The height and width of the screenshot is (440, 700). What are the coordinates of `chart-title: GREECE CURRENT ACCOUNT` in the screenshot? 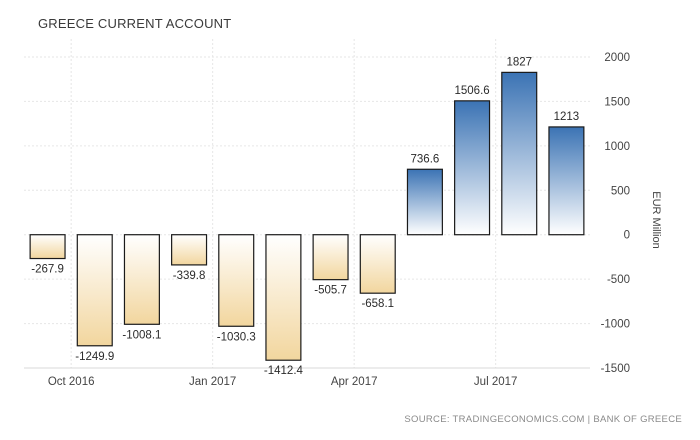 It's located at (135, 23).